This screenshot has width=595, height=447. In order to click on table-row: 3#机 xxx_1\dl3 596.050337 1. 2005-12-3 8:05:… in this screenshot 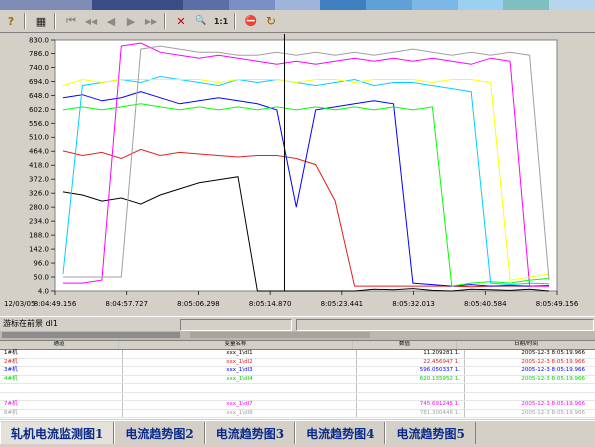, I will do `click(297, 371)`.